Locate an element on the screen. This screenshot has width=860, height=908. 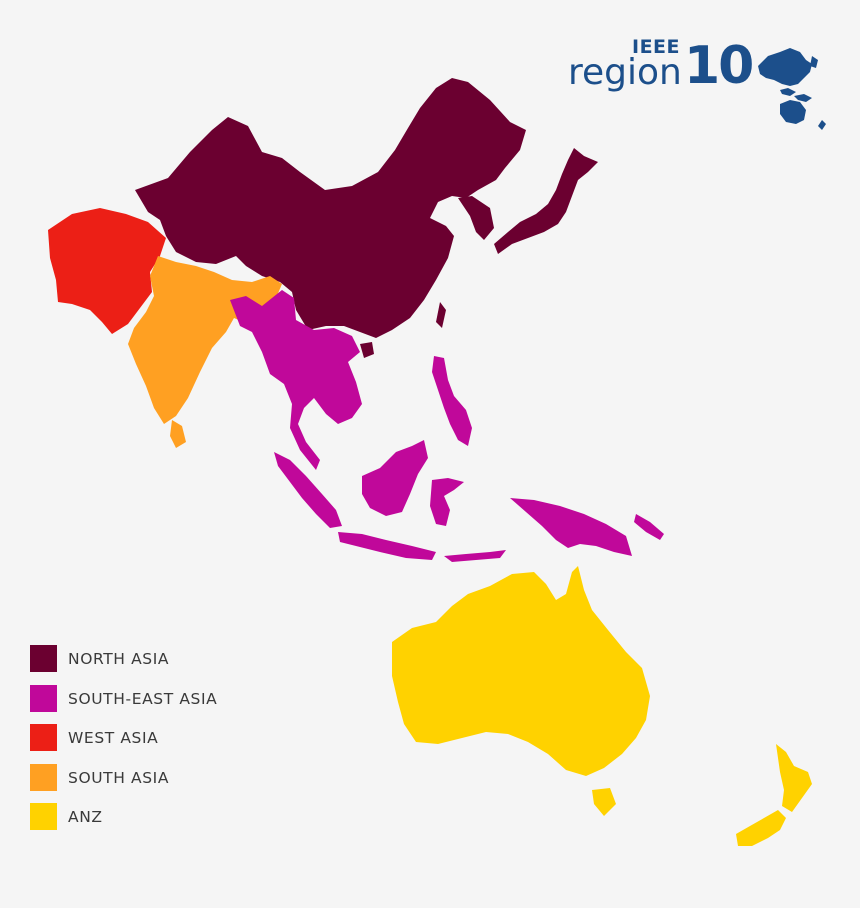
japan-shape is located at coordinates (546, 201).